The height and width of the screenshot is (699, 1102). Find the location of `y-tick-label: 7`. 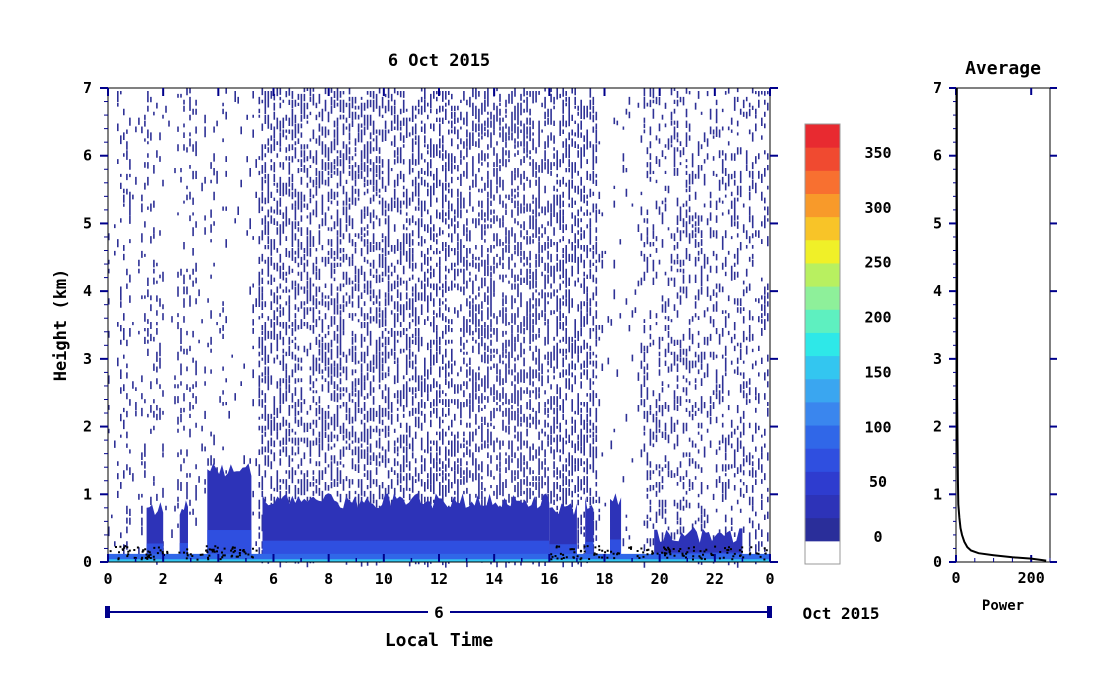

y-tick-label: 7 is located at coordinates (87, 88).